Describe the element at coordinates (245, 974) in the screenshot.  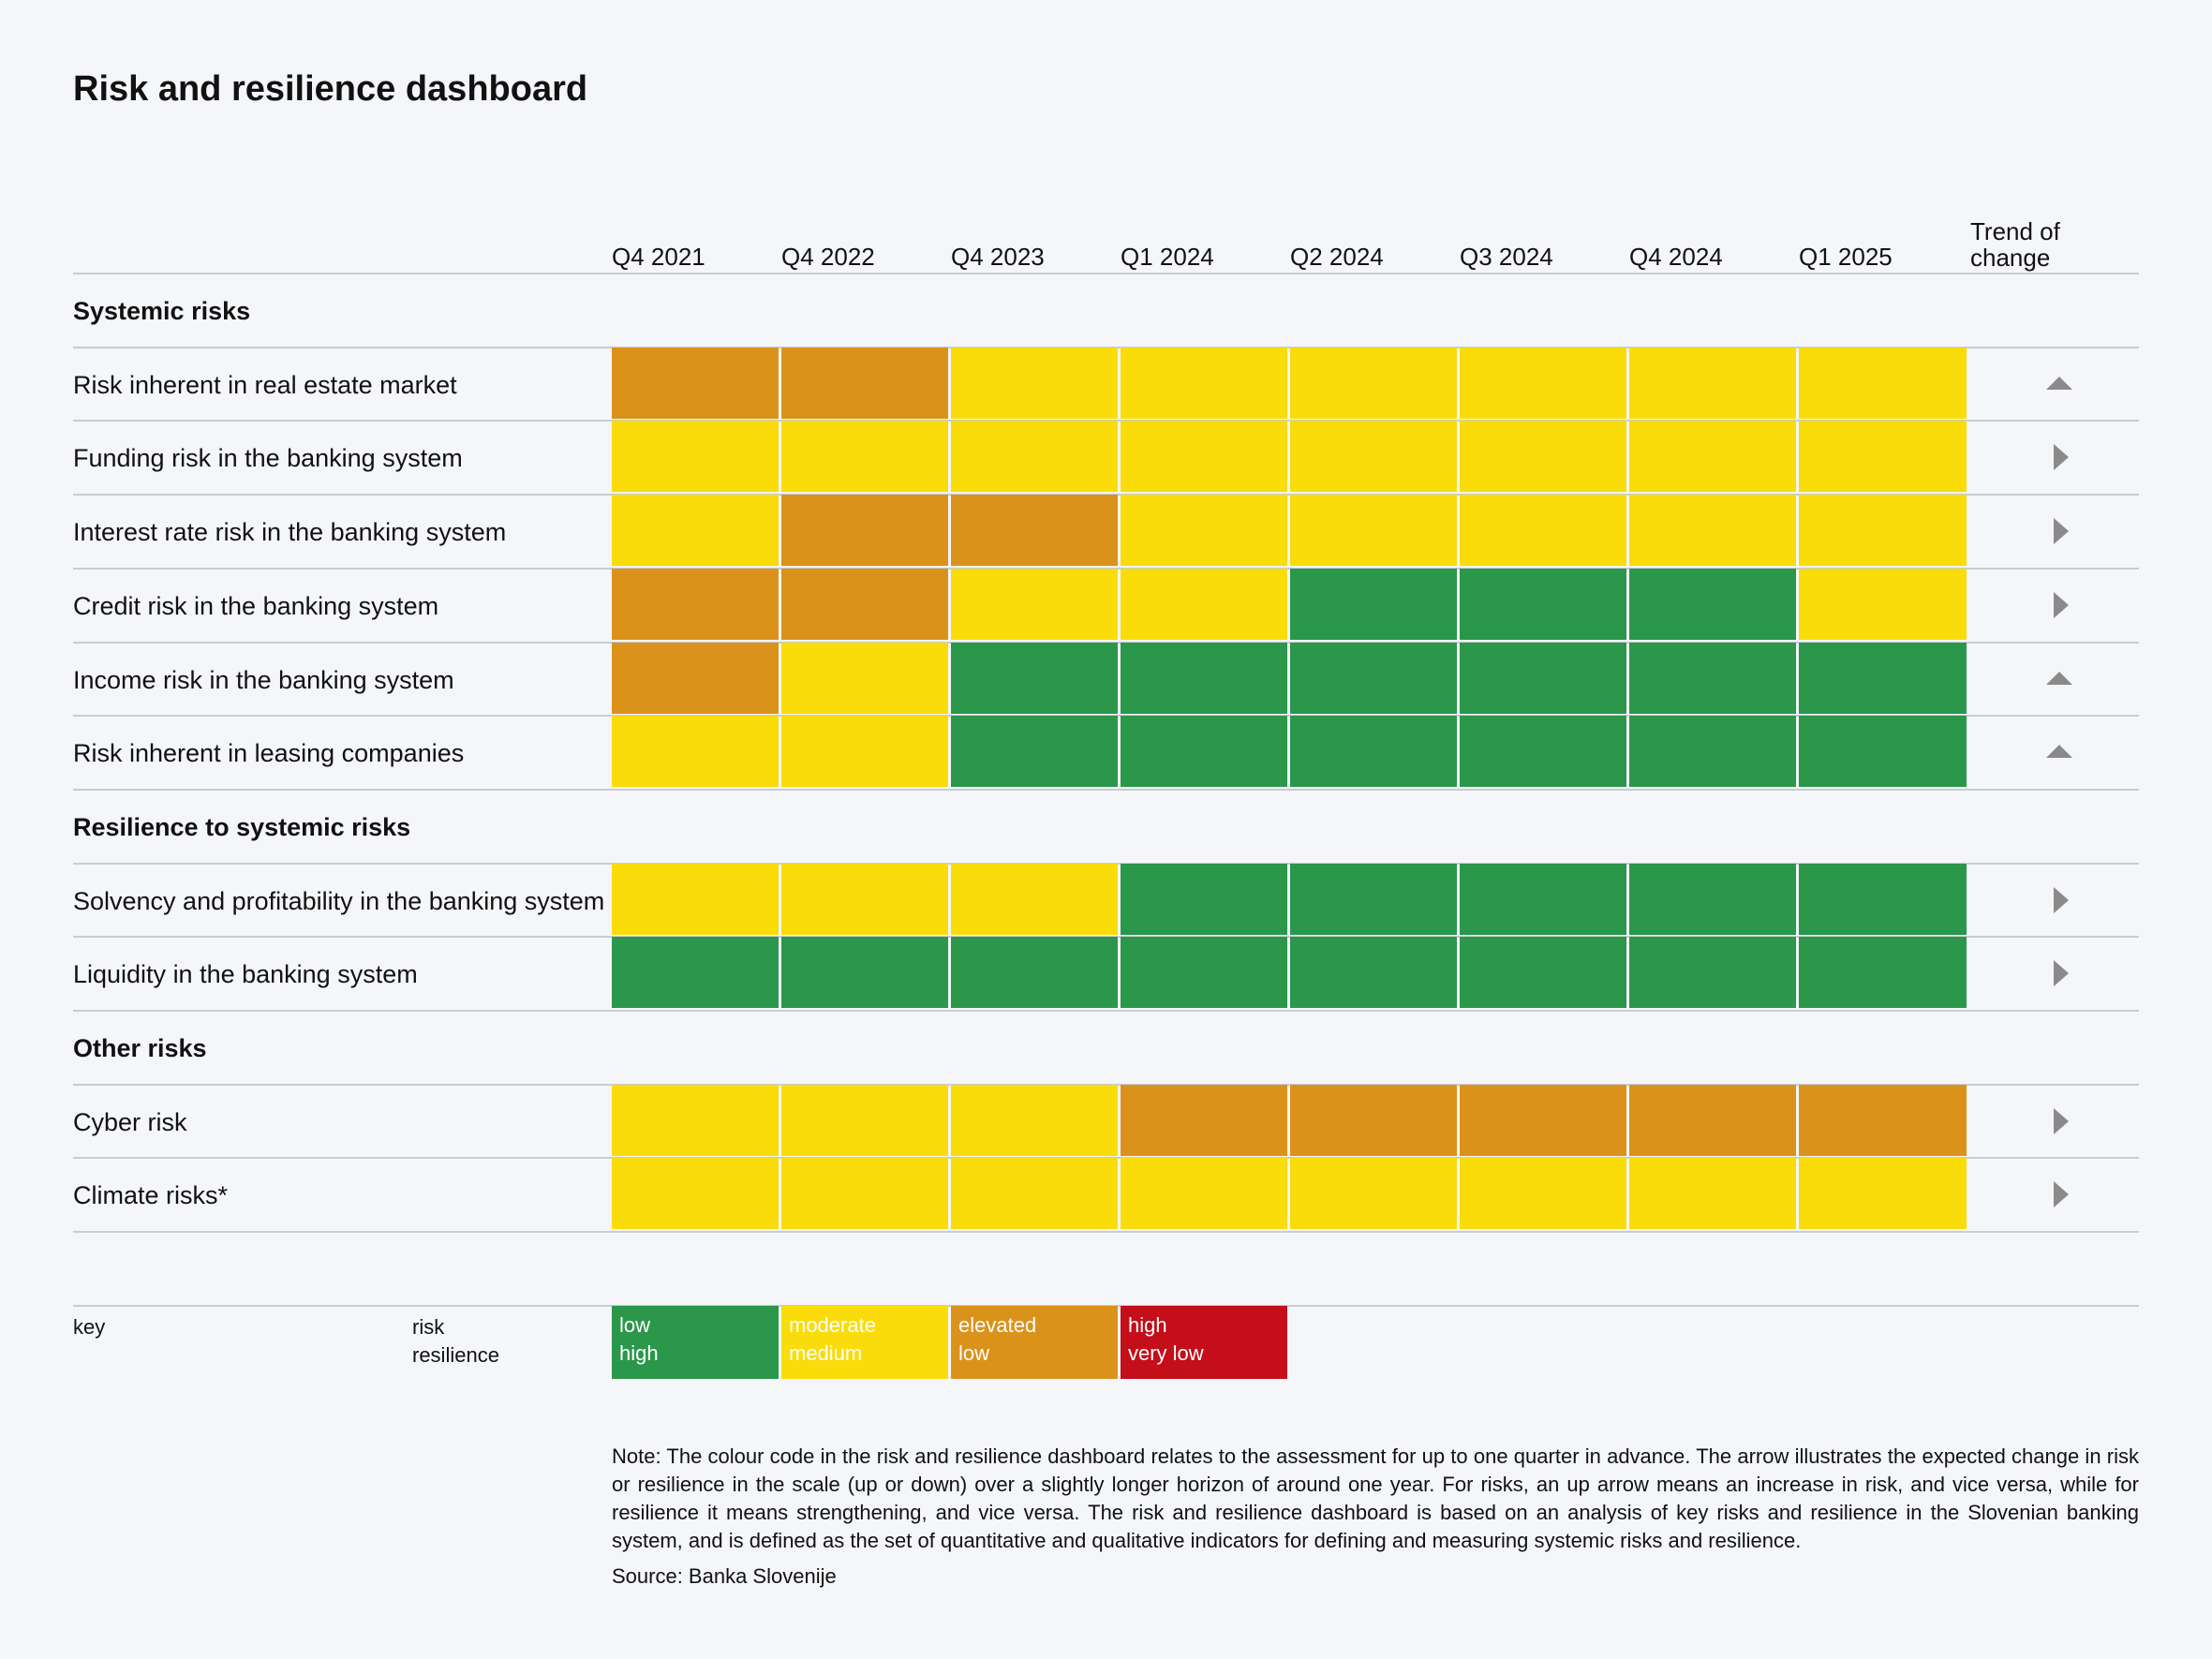
I see `row-label: Liquidity in the banking system` at that location.